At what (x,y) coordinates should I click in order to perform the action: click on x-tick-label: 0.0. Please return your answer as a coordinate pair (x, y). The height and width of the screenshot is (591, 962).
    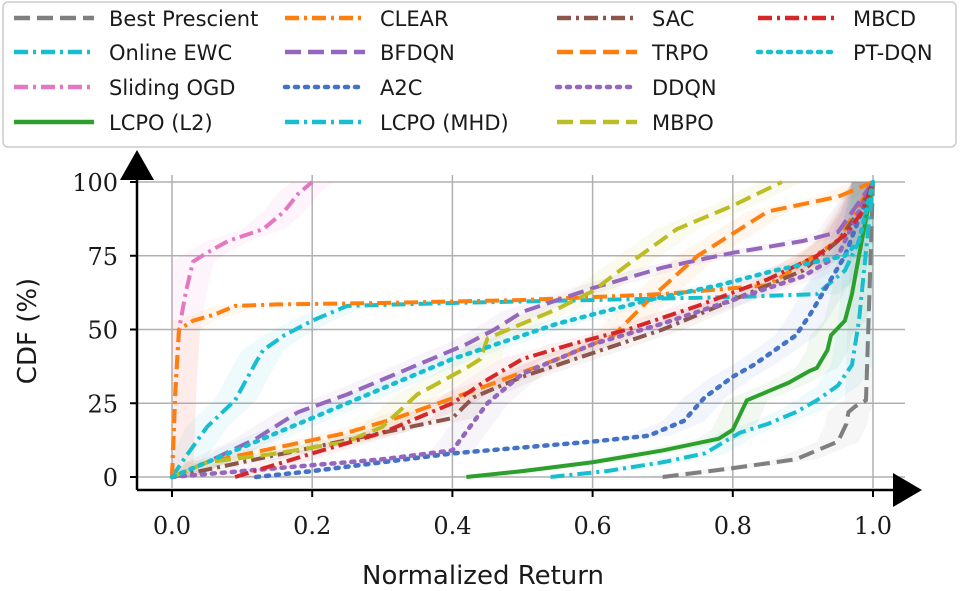
    Looking at the image, I should click on (172, 526).